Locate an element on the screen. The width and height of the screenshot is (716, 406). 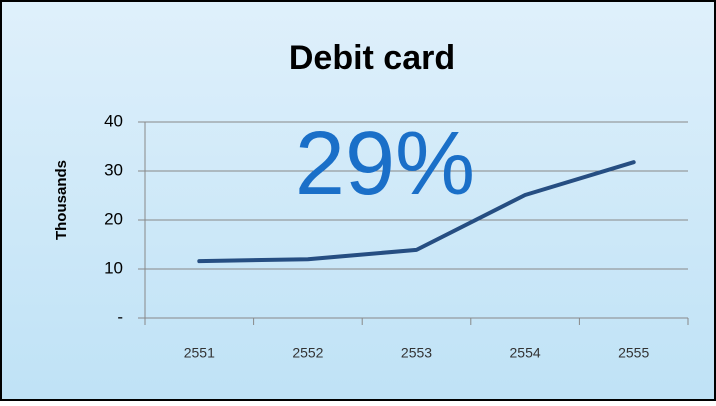
y-tick-label: - is located at coordinates (120, 316).